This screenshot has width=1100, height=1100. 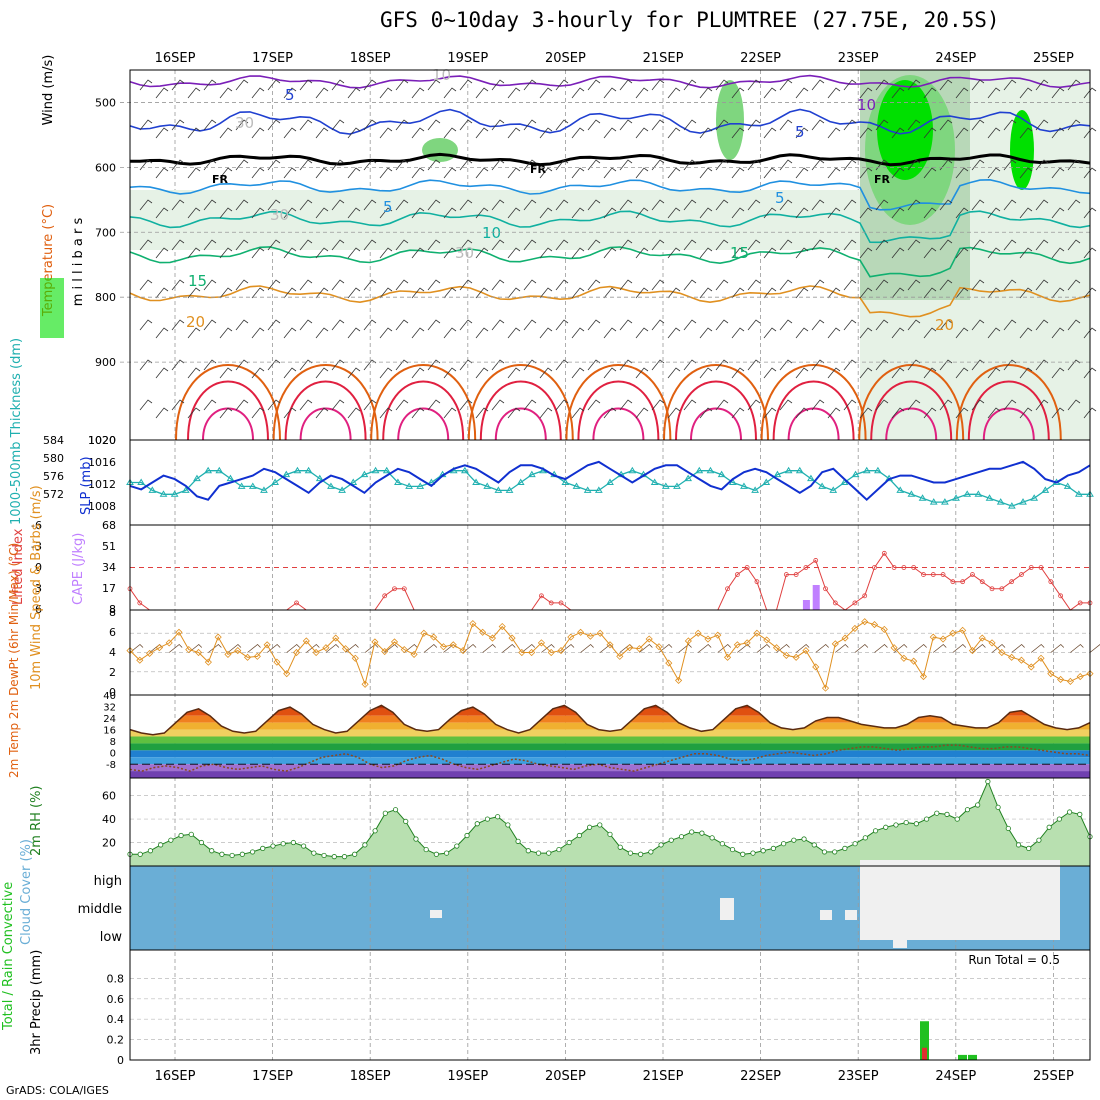 I want to click on isotherm-label: FR, so click(x=220, y=179).